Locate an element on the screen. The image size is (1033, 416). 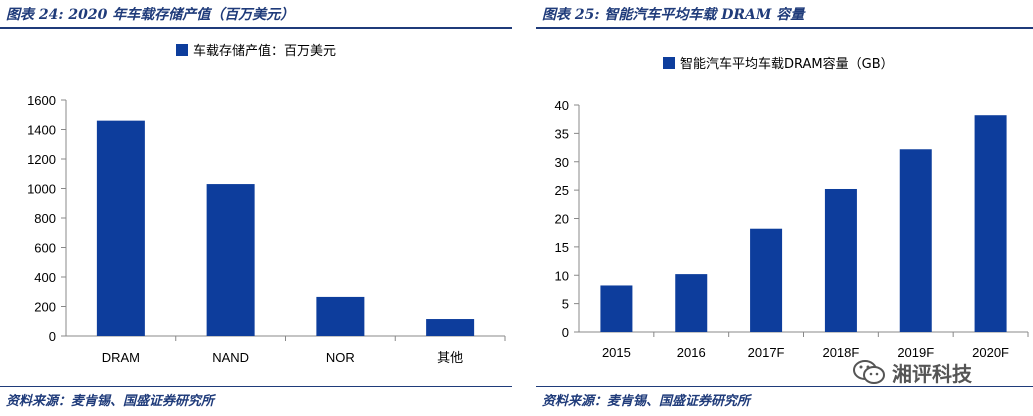
x-tick-label: NOR is located at coordinates (340, 357).